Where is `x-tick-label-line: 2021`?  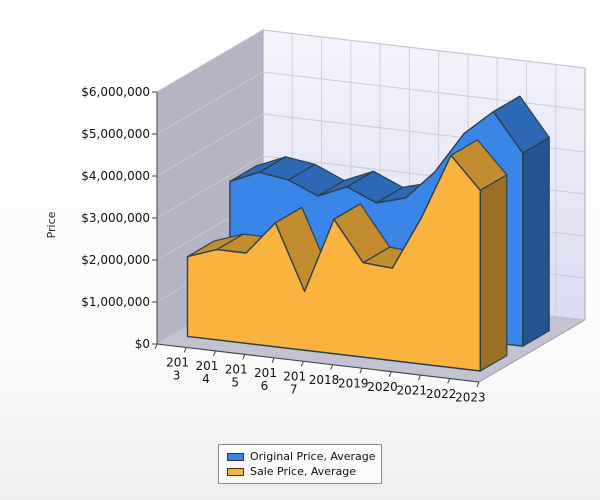
x-tick-label-line: 2021 is located at coordinates (412, 390).